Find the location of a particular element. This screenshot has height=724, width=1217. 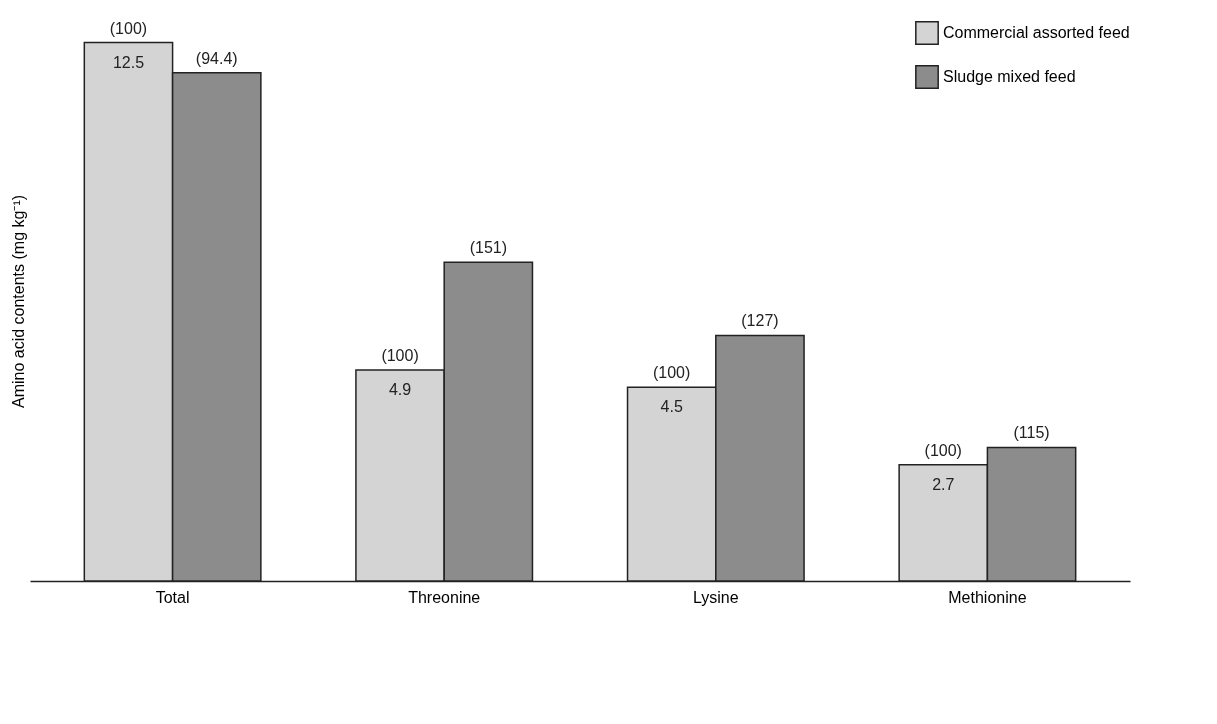

annotation: (94.4) is located at coordinates (216, 58).